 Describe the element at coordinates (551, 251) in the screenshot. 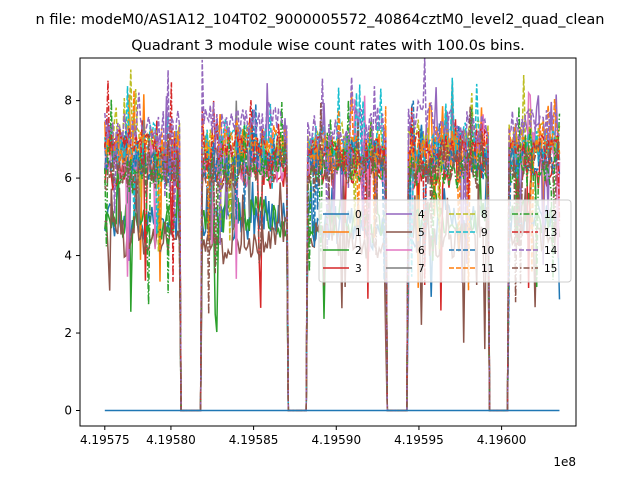

I see `legend-label-14: 14` at that location.